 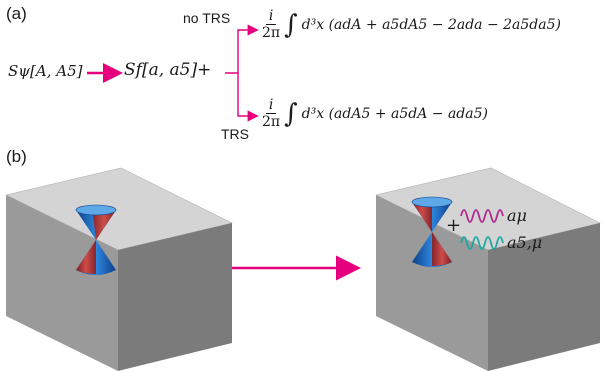 I want to click on panel-a-arrows, so click(x=173, y=73).